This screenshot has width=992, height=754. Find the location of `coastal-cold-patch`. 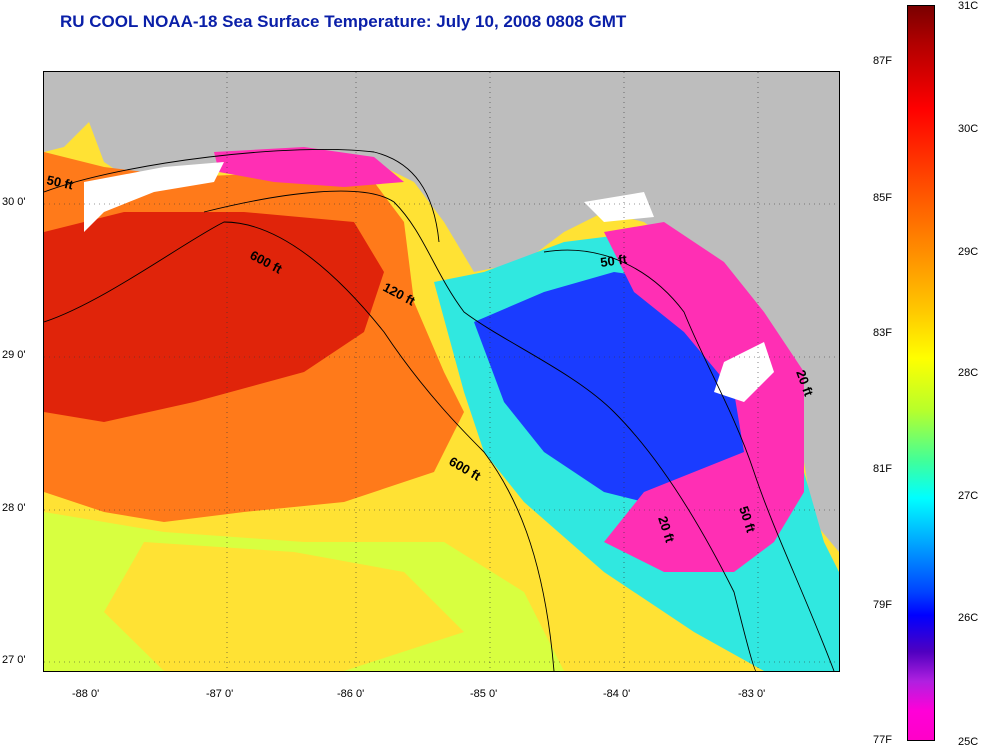

coastal-cold-patch is located at coordinates (309, 167).